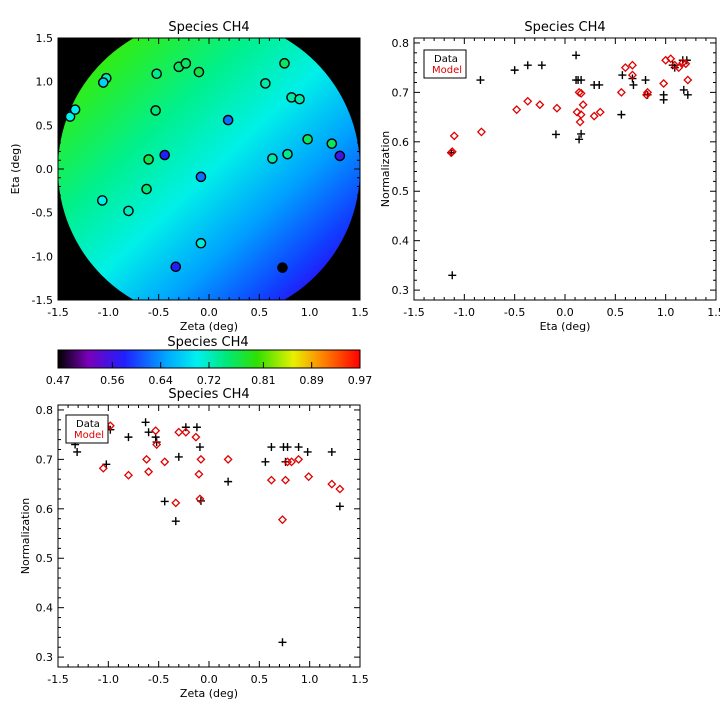  Describe the element at coordinates (45, 82) in the screenshot. I see `map-ytick-label: 1.0` at that location.